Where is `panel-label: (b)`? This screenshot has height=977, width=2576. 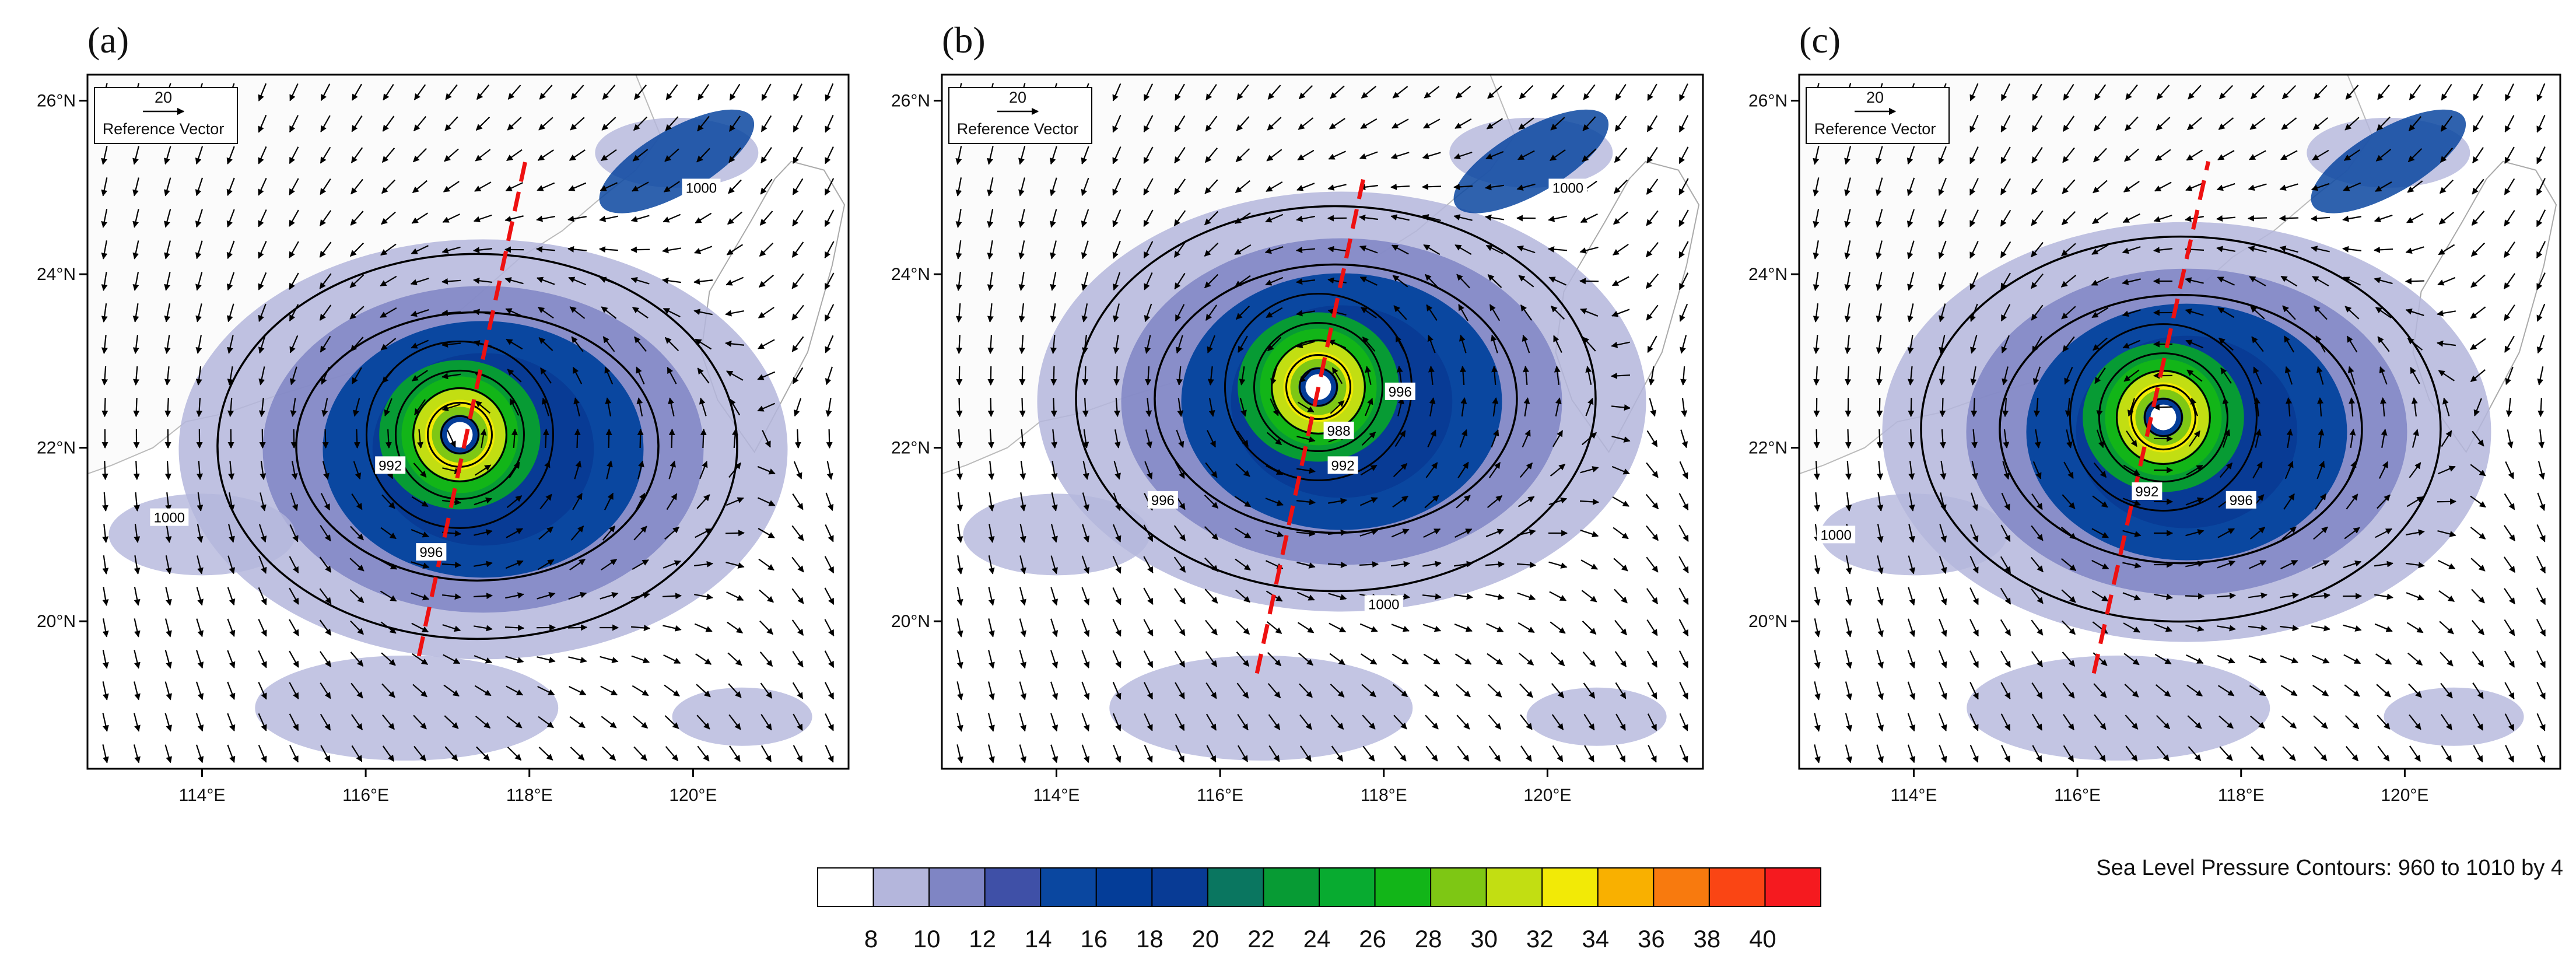
panel-label: (b) is located at coordinates (964, 40).